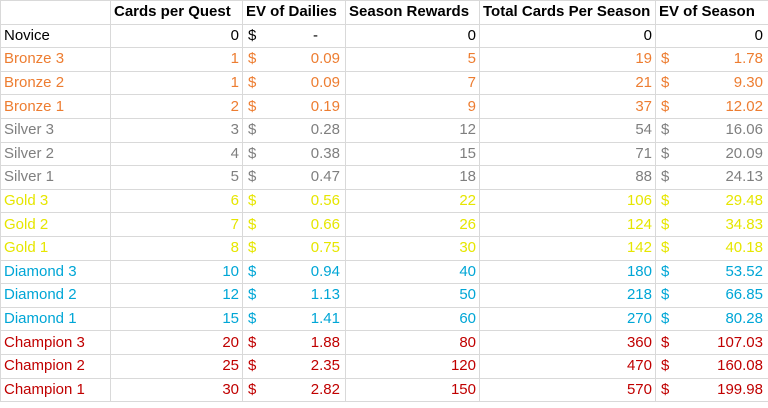 The height and width of the screenshot is (408, 768). Describe the element at coordinates (412, 390) in the screenshot. I see `season-rewards-cell: 150` at that location.